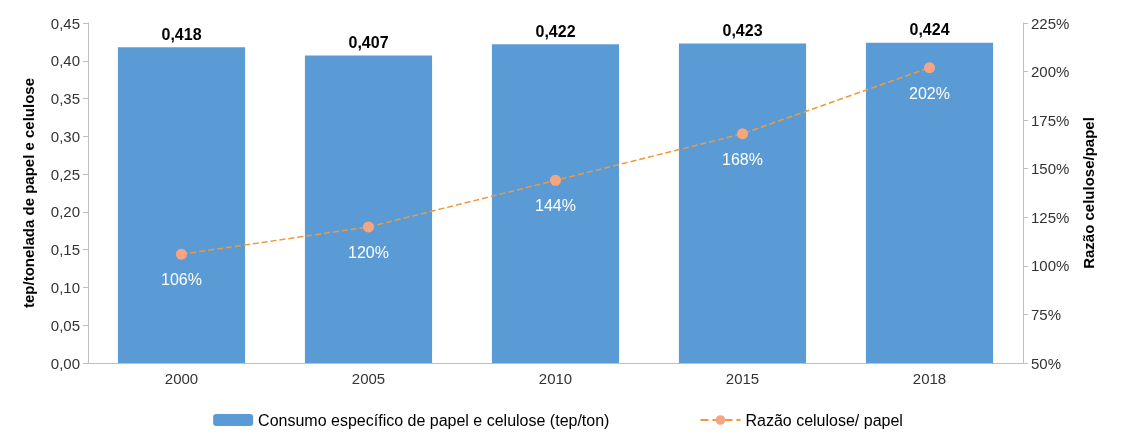 This screenshot has height=443, width=1122. Describe the element at coordinates (65, 99) in the screenshot. I see `y-tick-label: 0,35` at that location.